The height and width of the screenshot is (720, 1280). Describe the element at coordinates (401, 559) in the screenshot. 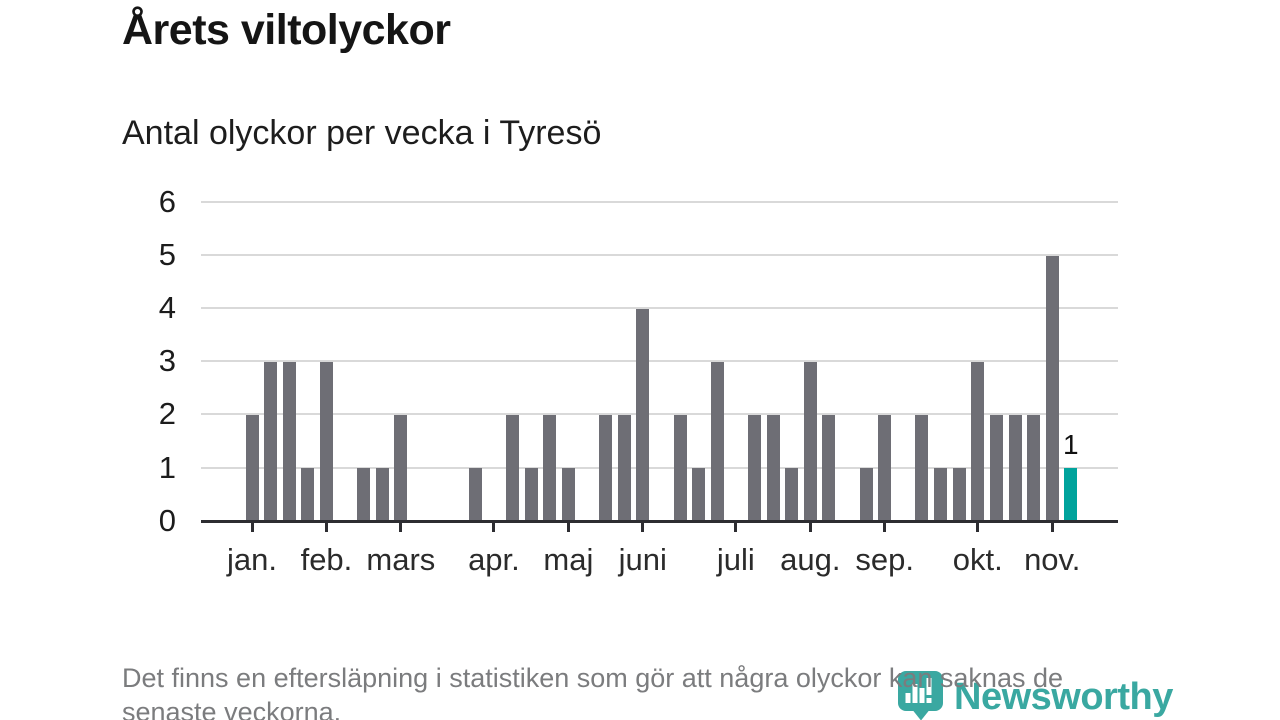

I see `x-tick-label-mars: mars` at that location.